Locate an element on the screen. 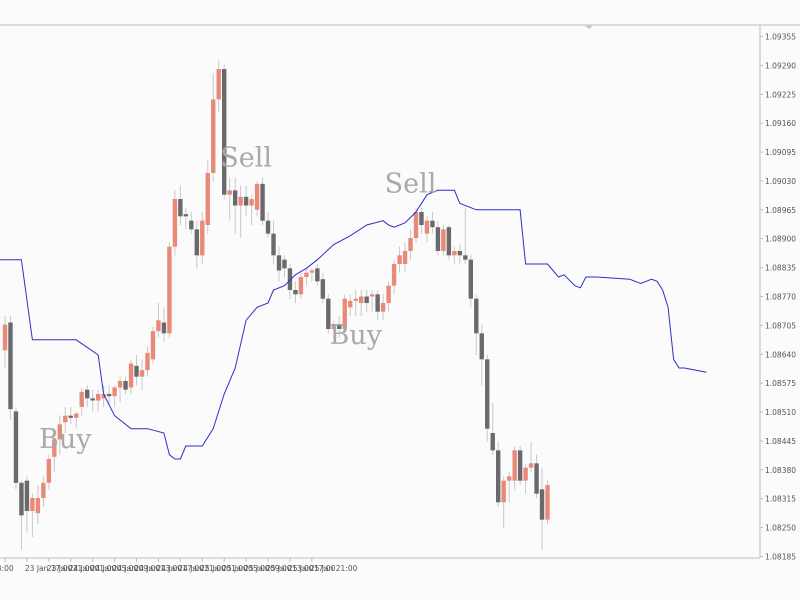 This screenshot has width=800, height=600. y-tick-label: 1.08250 is located at coordinates (780, 528).